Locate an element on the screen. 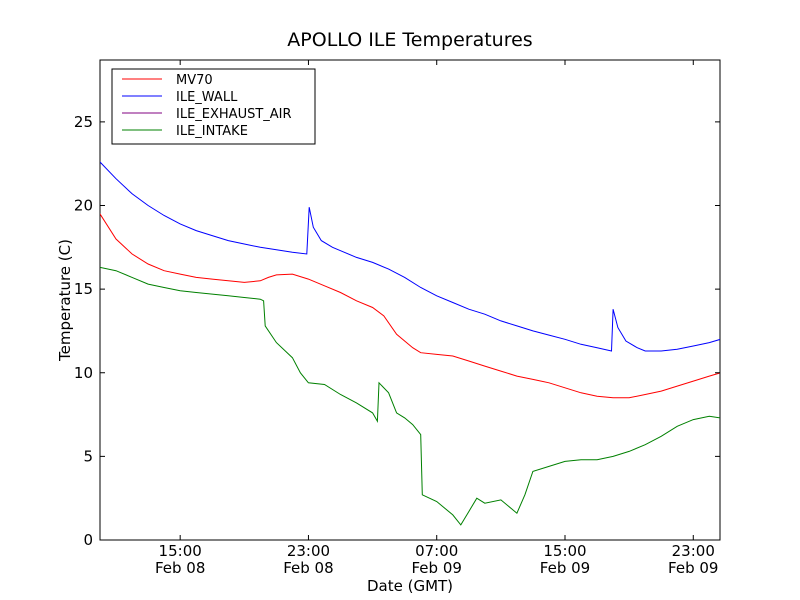 The width and height of the screenshot is (800, 600). x-axis-label: Date (GMT) is located at coordinates (410, 586).